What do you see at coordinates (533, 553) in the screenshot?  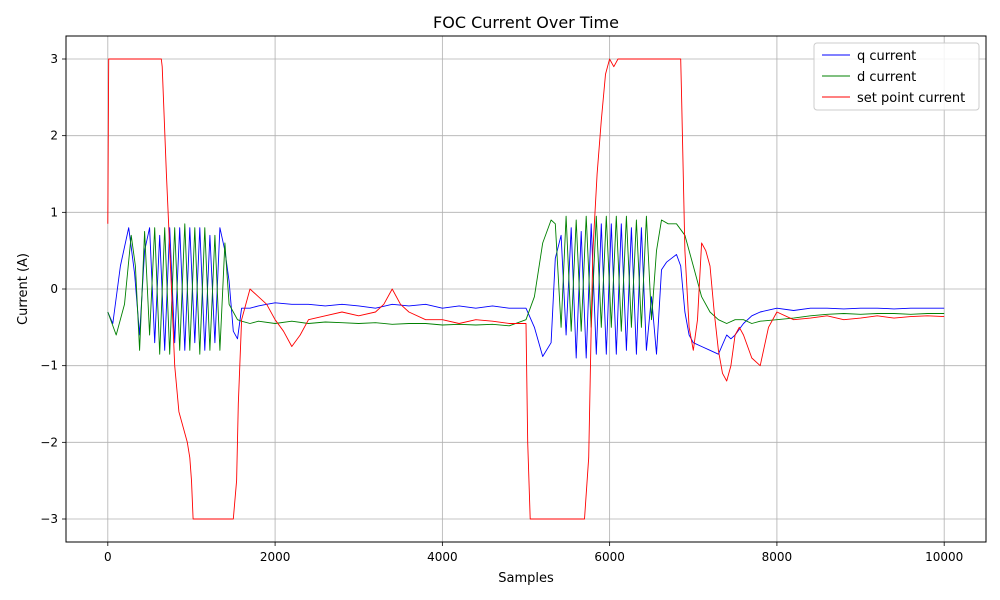 I see `x-axis: 0 2000 4000 6000 8000 10000` at bounding box center [533, 553].